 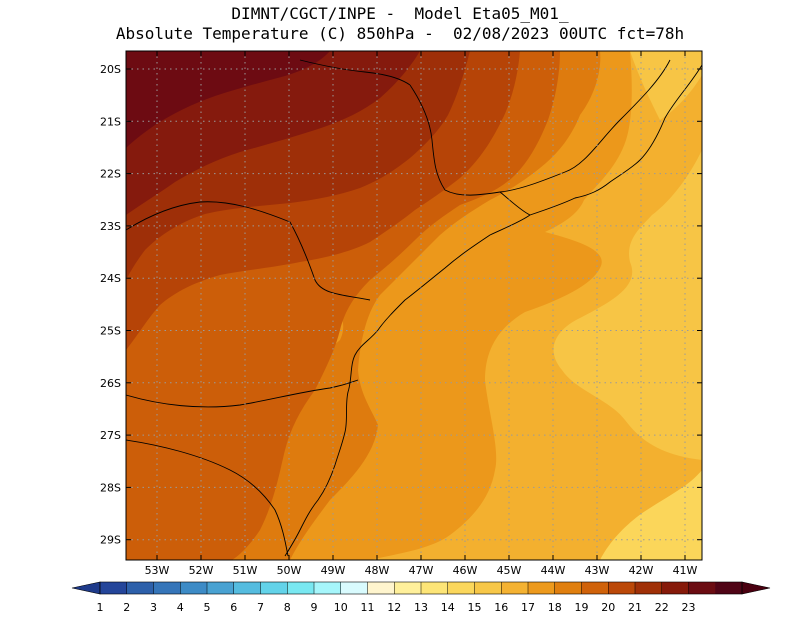 I want to click on colorbar-label: 2, so click(x=126, y=607).